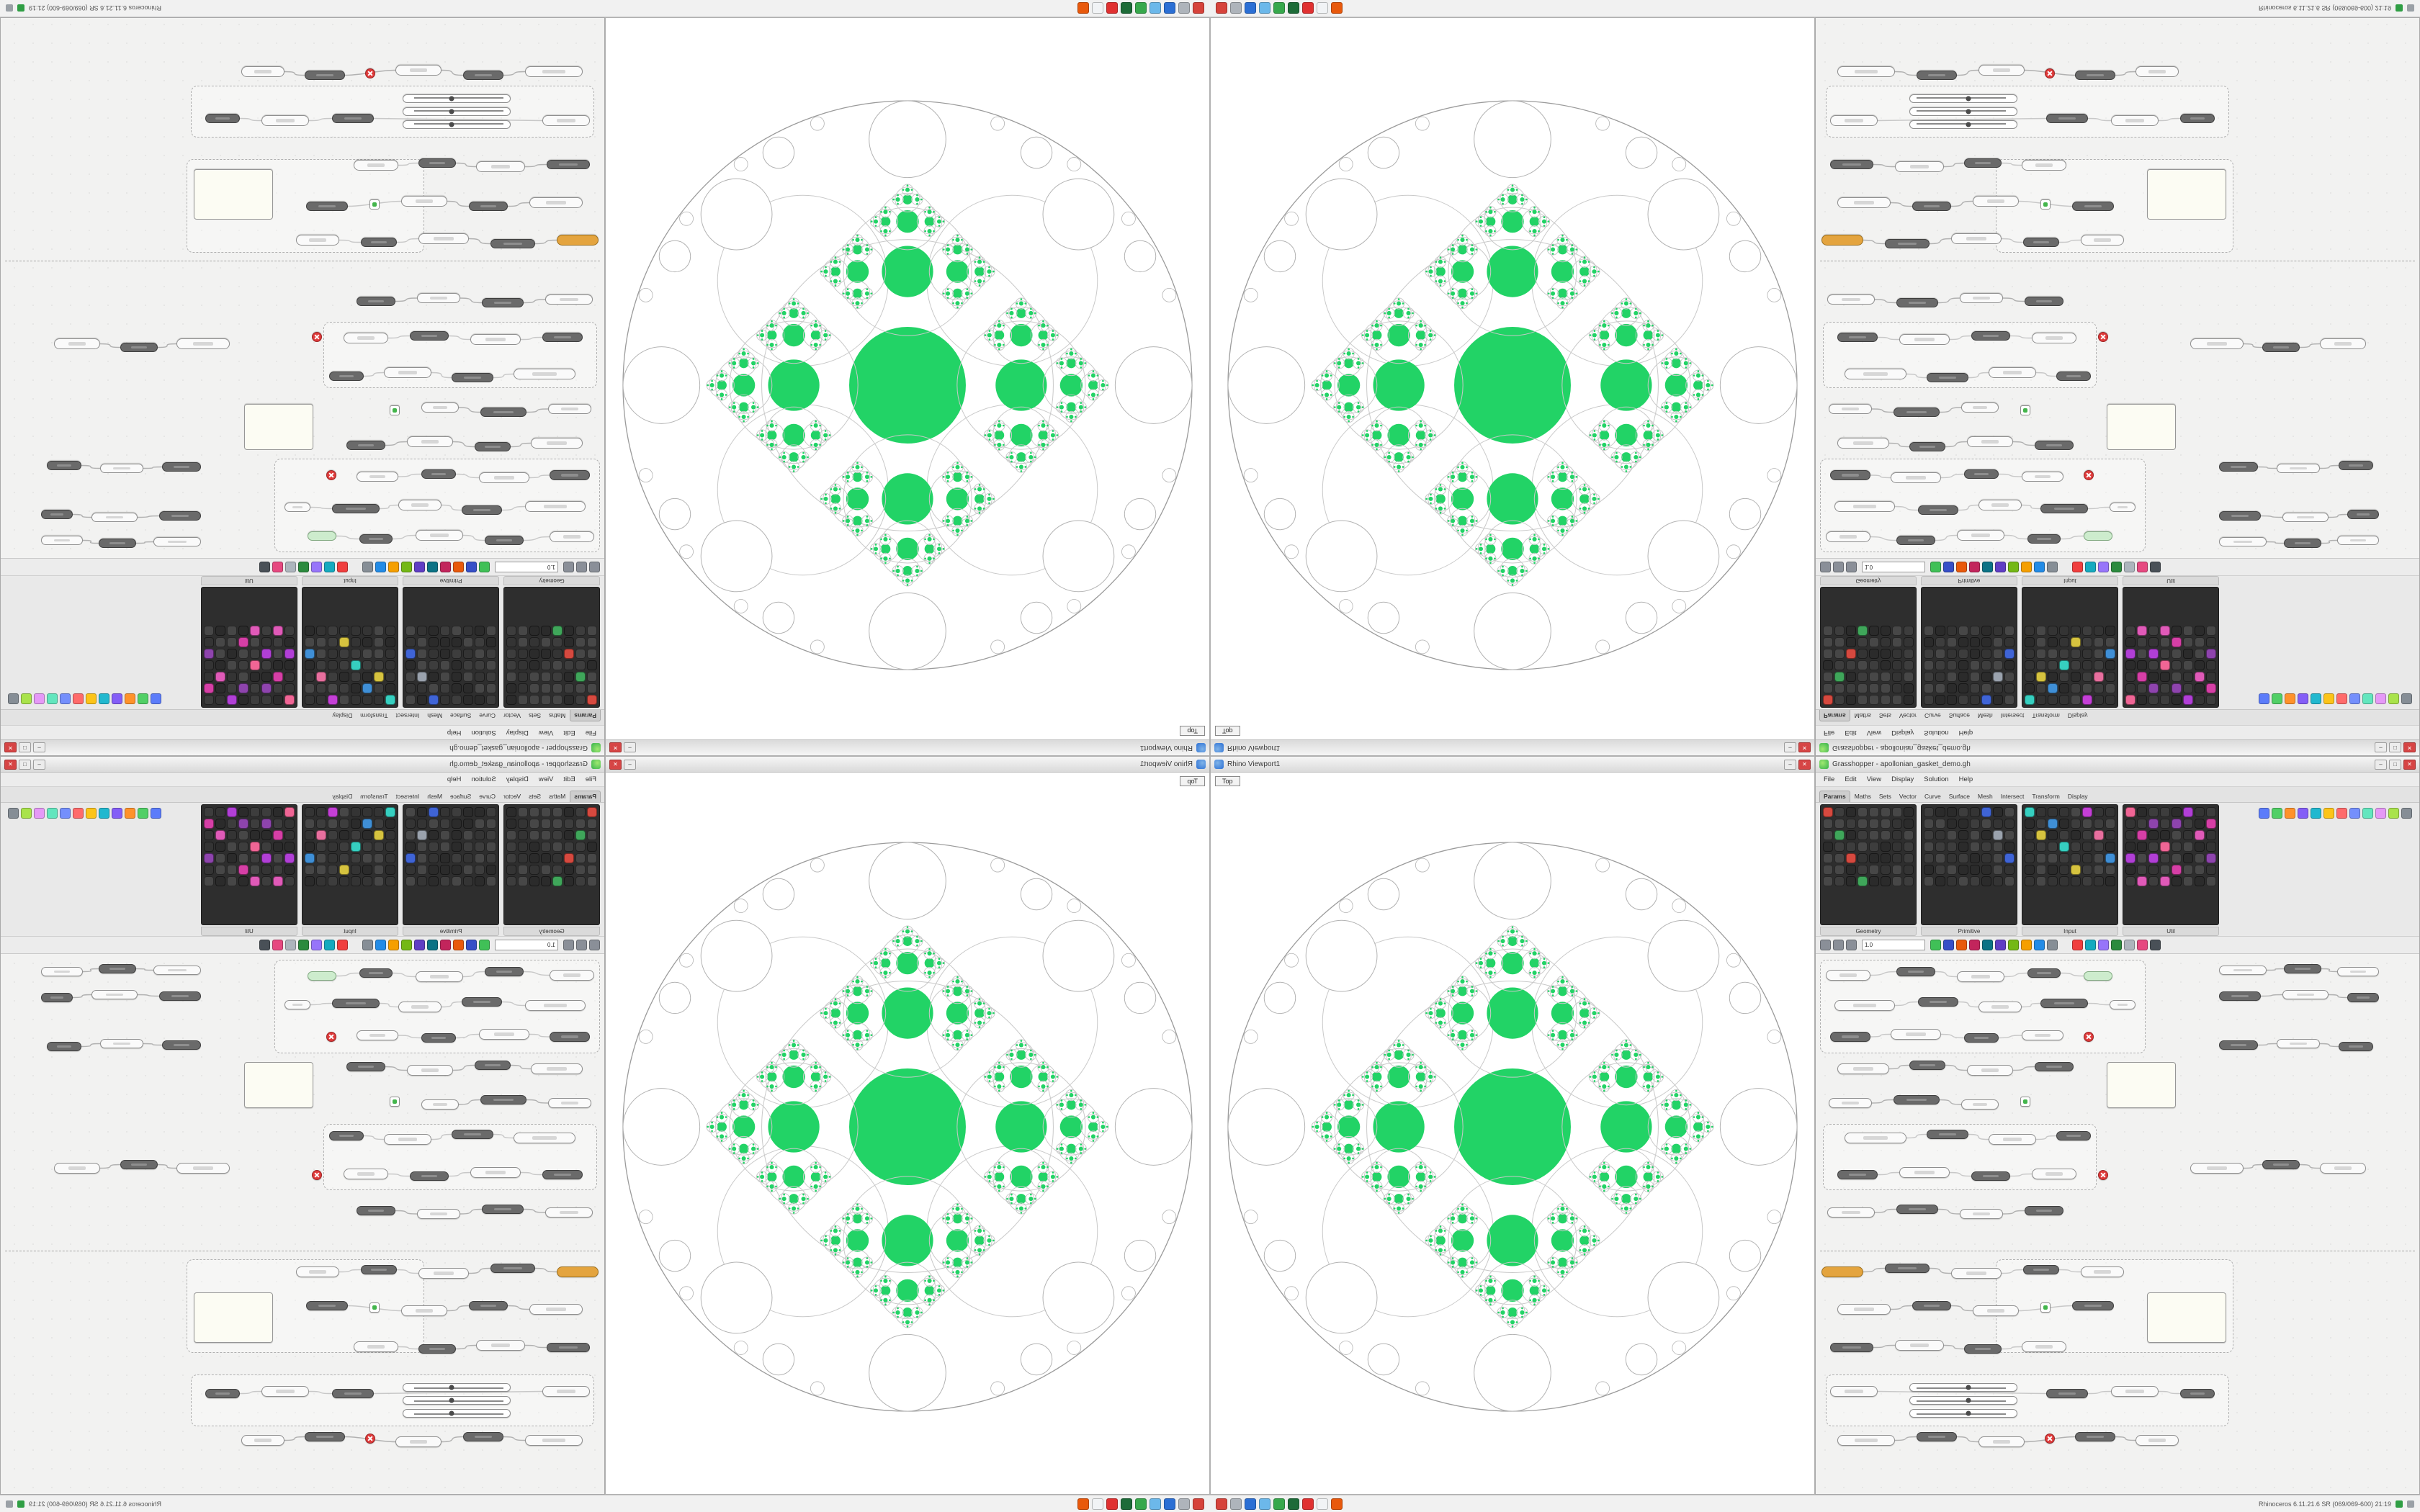 Image resolution: width=2420 pixels, height=1512 pixels. Describe the element at coordinates (342, 567) in the screenshot. I see `solver-cancel-icon` at that location.